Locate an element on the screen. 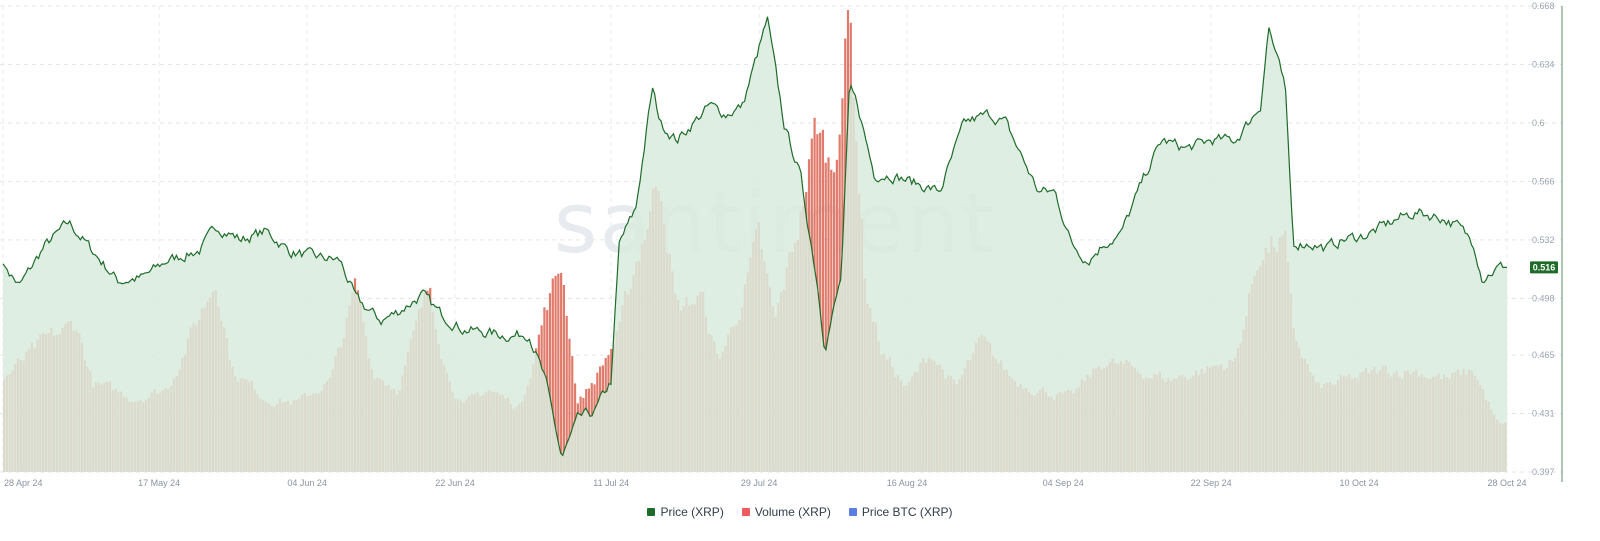 The width and height of the screenshot is (1600, 541). x-tick-label: 22 Jun 24 is located at coordinates (455, 483).